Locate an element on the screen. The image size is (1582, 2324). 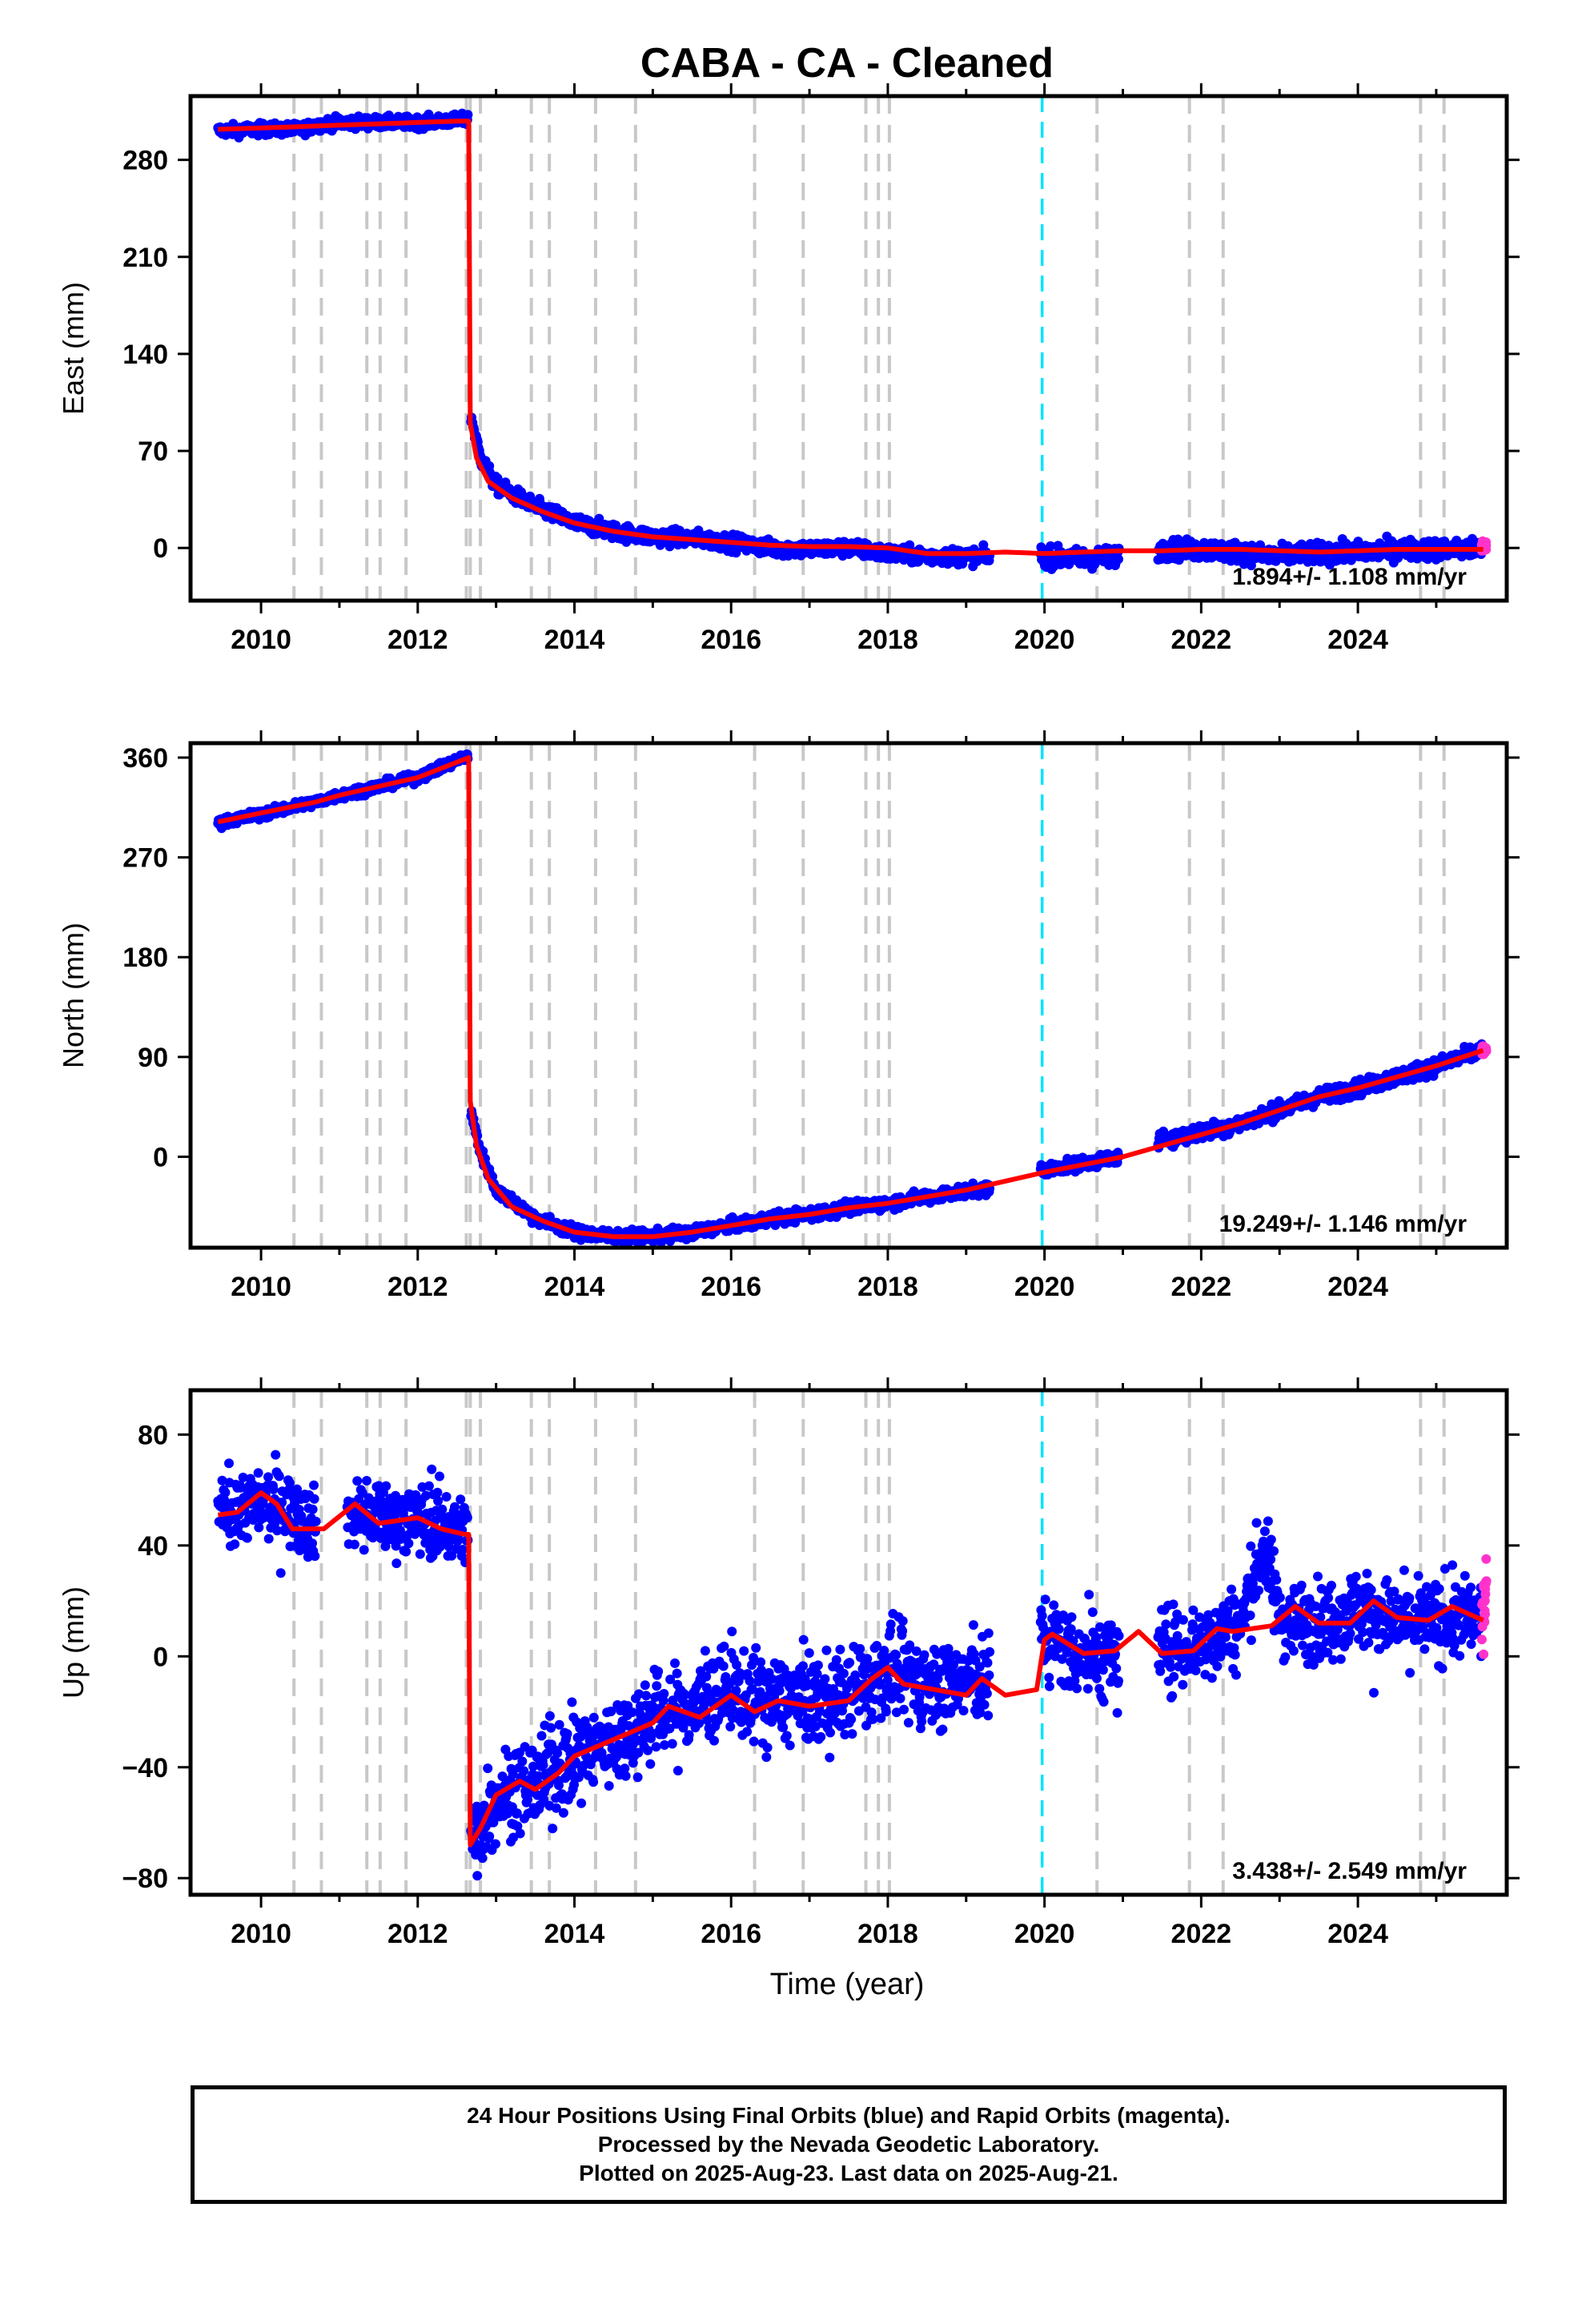
y-tick-label: 270 is located at coordinates (145, 858).